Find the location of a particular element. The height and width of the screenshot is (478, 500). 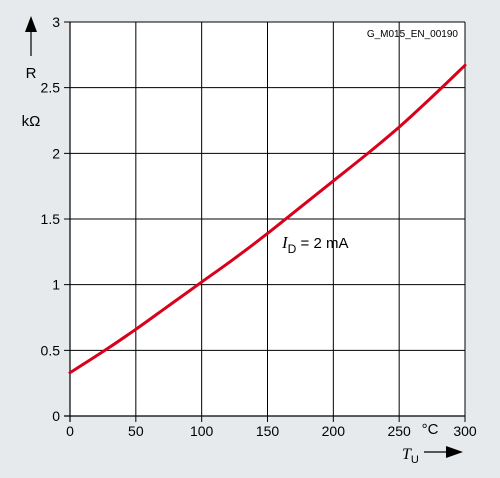

x-tick-label: 200 is located at coordinates (334, 431).